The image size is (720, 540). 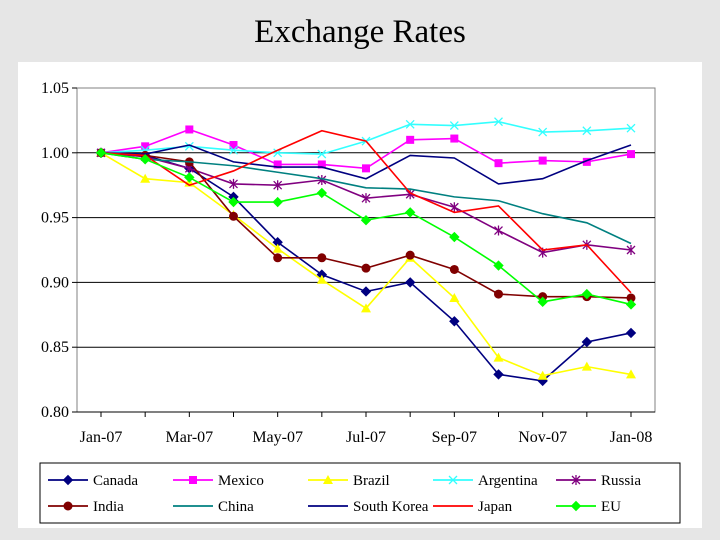 What do you see at coordinates (68, 480) in the screenshot?
I see `legend-marker-canada` at bounding box center [68, 480].